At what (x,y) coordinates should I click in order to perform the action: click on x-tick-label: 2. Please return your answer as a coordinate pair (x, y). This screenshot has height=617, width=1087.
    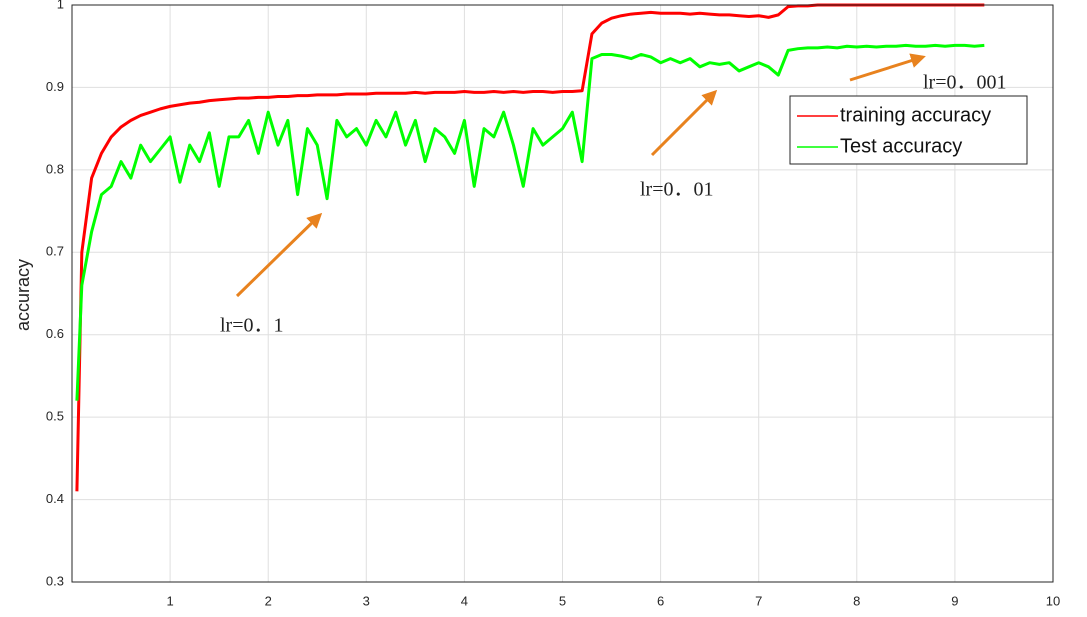
    Looking at the image, I should click on (268, 600).